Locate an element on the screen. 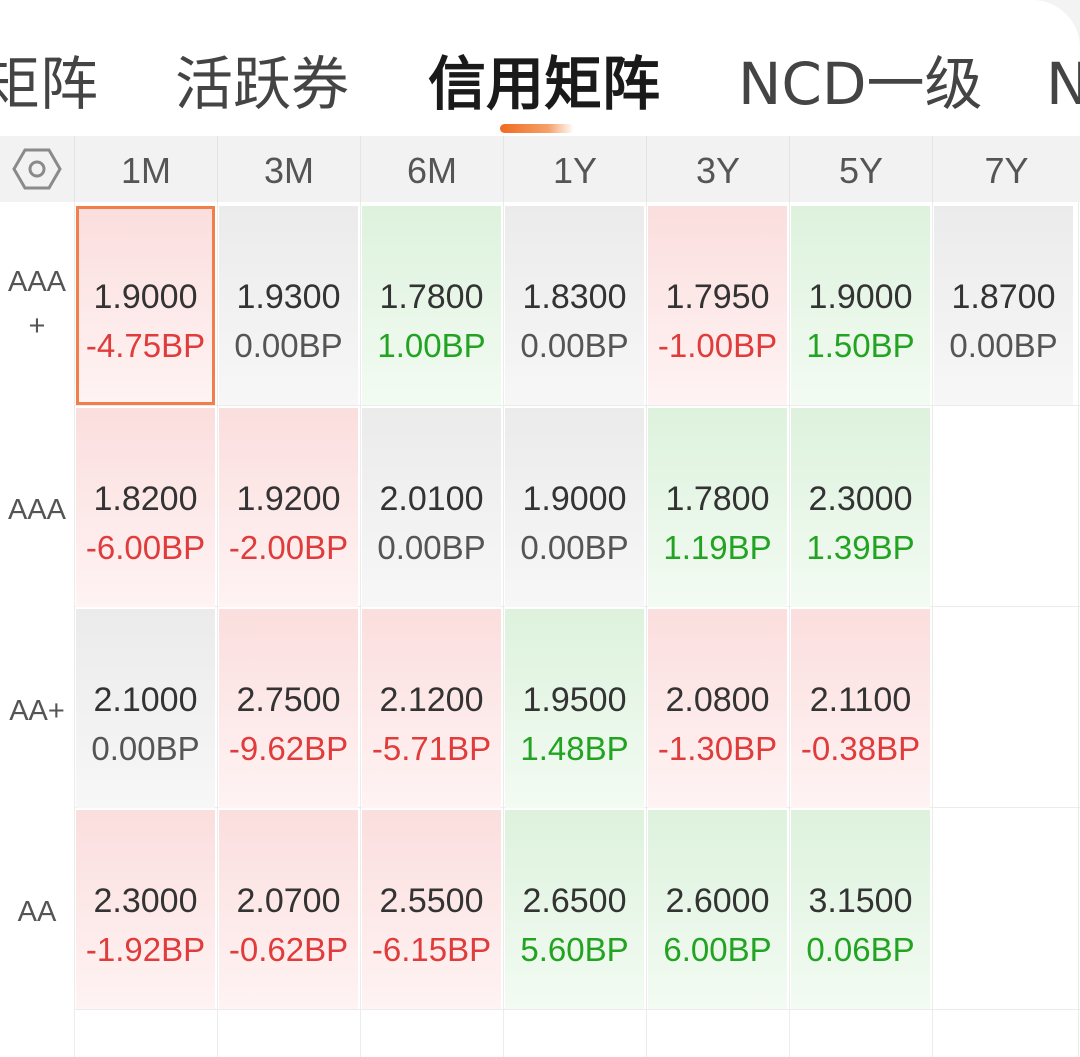  cell-change-bp: -1.00BP is located at coordinates (717, 345).